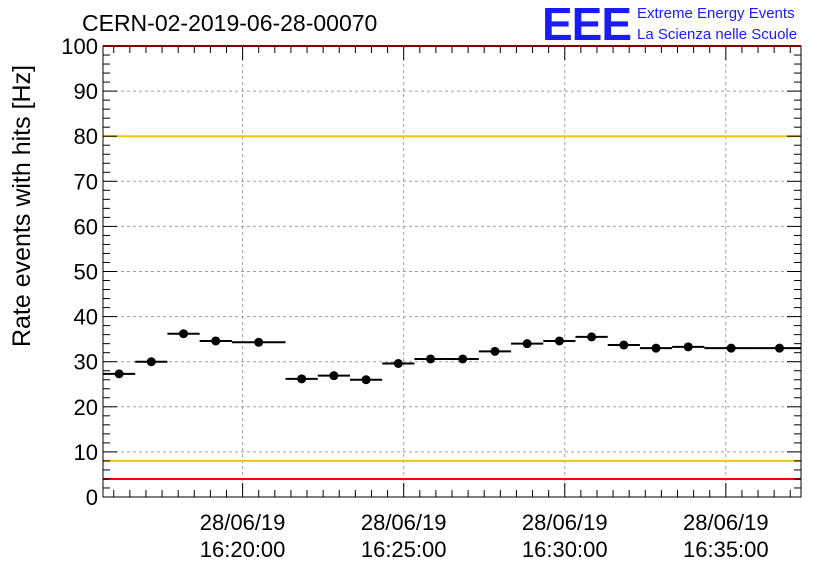 This screenshot has height=572, width=836. What do you see at coordinates (243, 549) in the screenshot?
I see `x-tick-time: 16:20:00` at bounding box center [243, 549].